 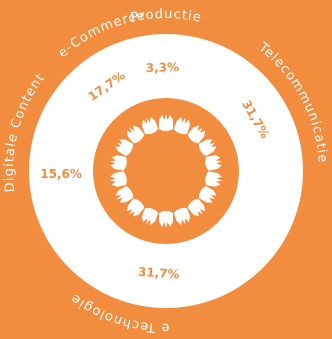 I want to click on value-label: 3,3%, so click(x=163, y=67).